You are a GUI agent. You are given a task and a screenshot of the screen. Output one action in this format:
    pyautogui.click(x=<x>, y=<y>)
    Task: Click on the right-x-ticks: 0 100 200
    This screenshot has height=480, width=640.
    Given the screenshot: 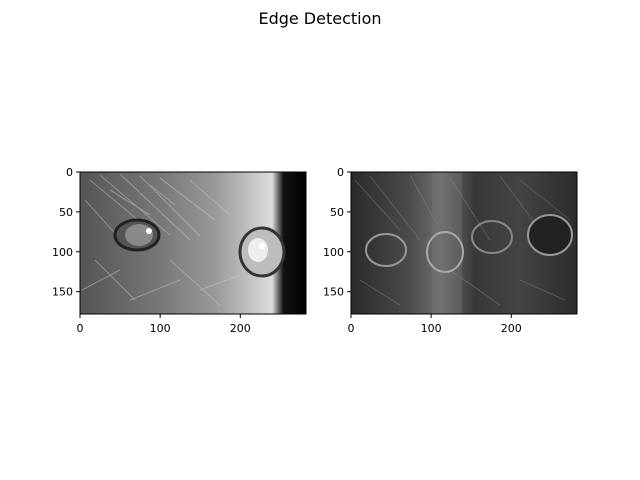 What is the action you would take?
    pyautogui.click(x=435, y=324)
    